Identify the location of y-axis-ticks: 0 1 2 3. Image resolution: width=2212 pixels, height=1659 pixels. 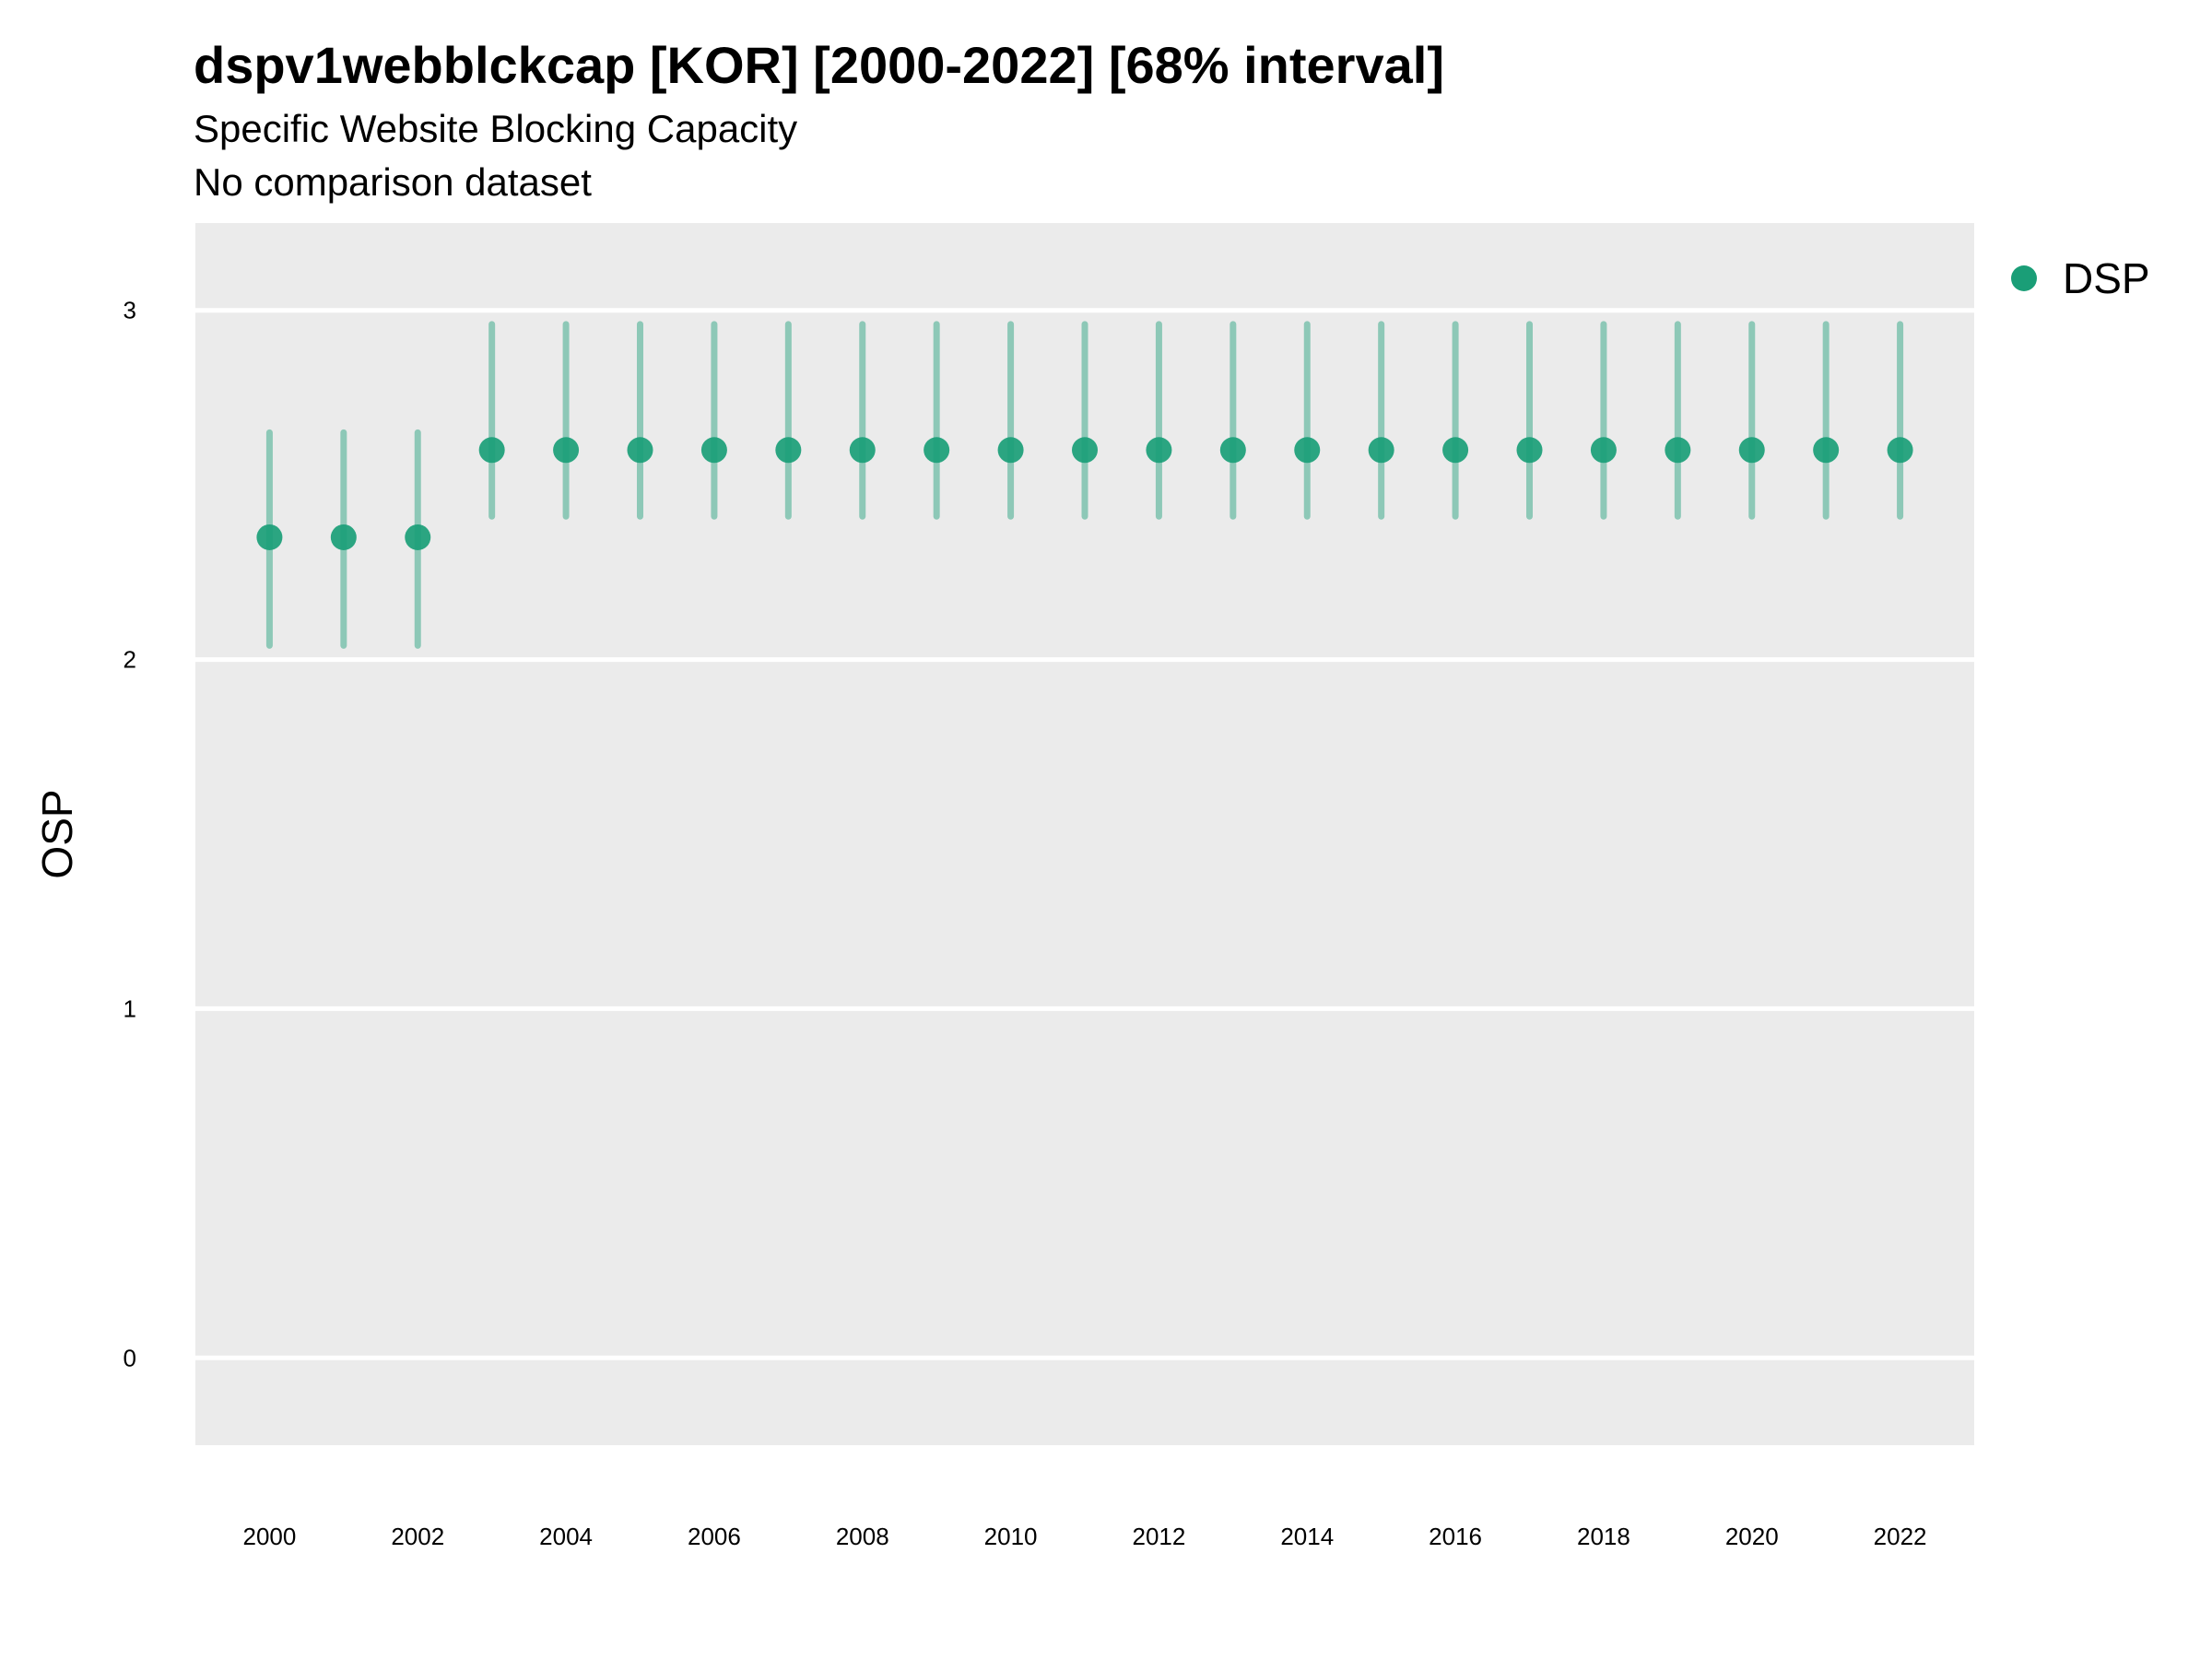
(130, 834).